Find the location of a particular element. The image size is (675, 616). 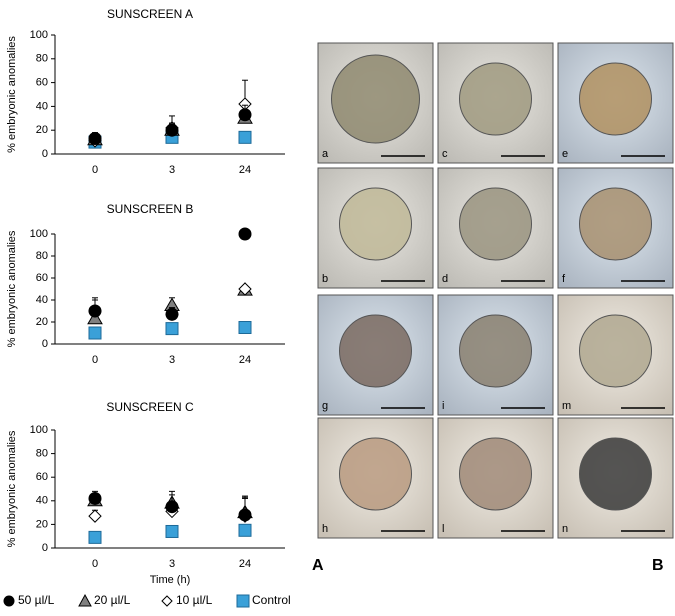

micrograph: e is located at coordinates (615, 103).